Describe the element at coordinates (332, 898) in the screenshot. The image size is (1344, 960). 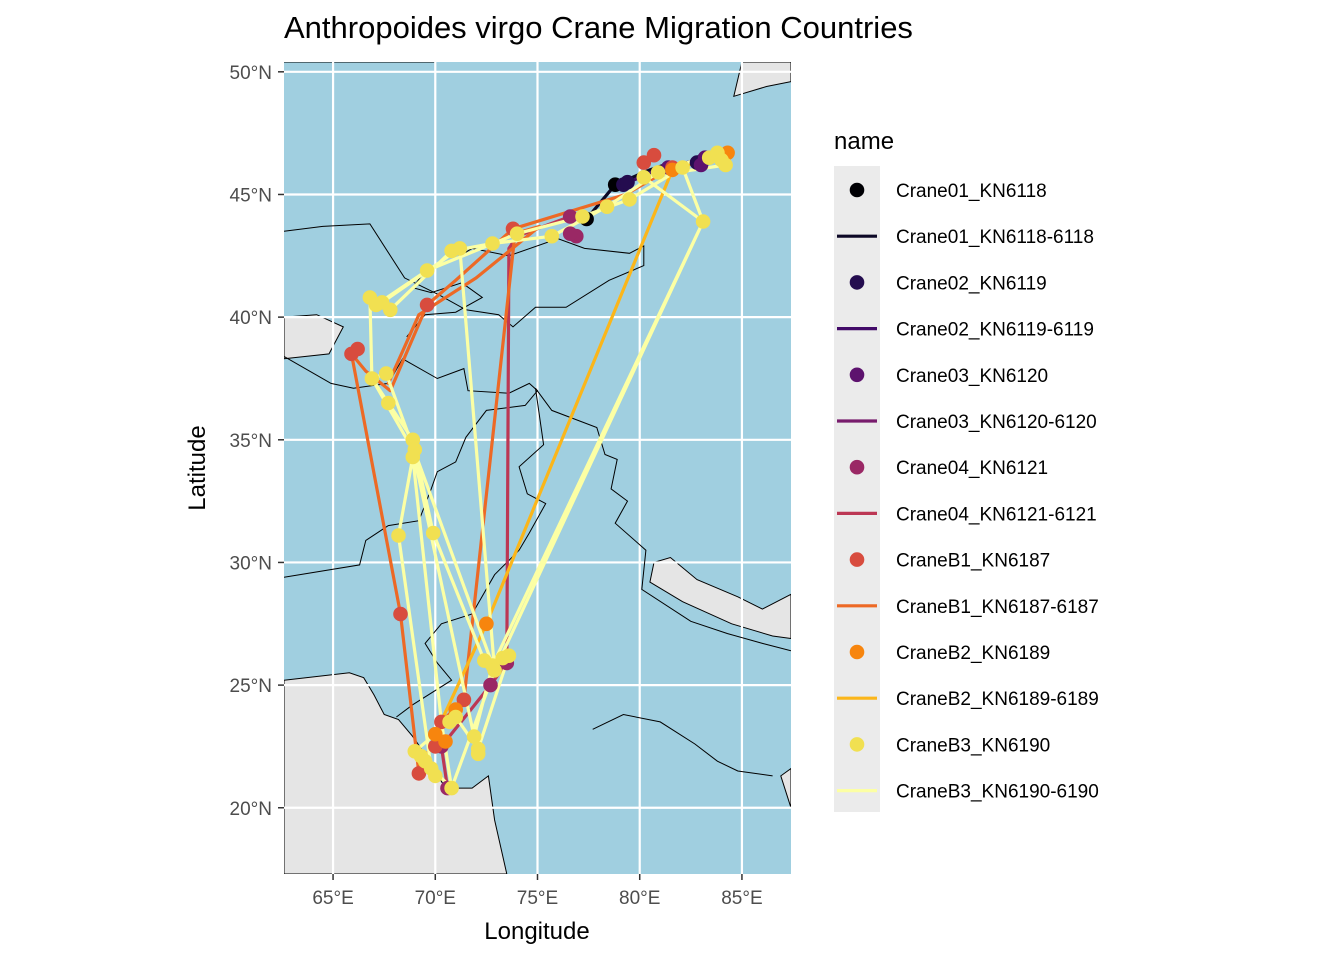
I see `x-tick-label: 65°E` at that location.